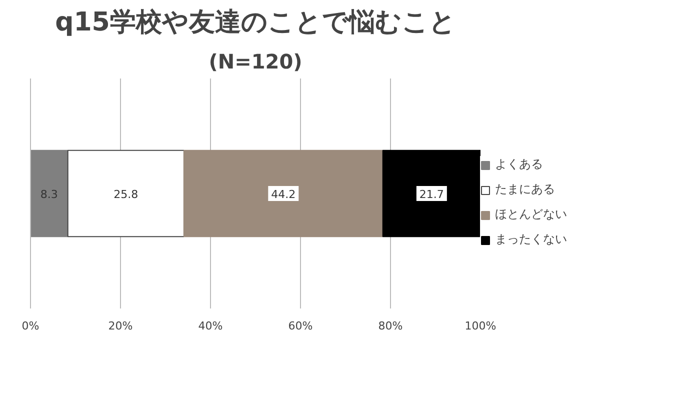  What do you see at coordinates (210, 326) in the screenshot?
I see `x-tick-label: 40%` at bounding box center [210, 326].